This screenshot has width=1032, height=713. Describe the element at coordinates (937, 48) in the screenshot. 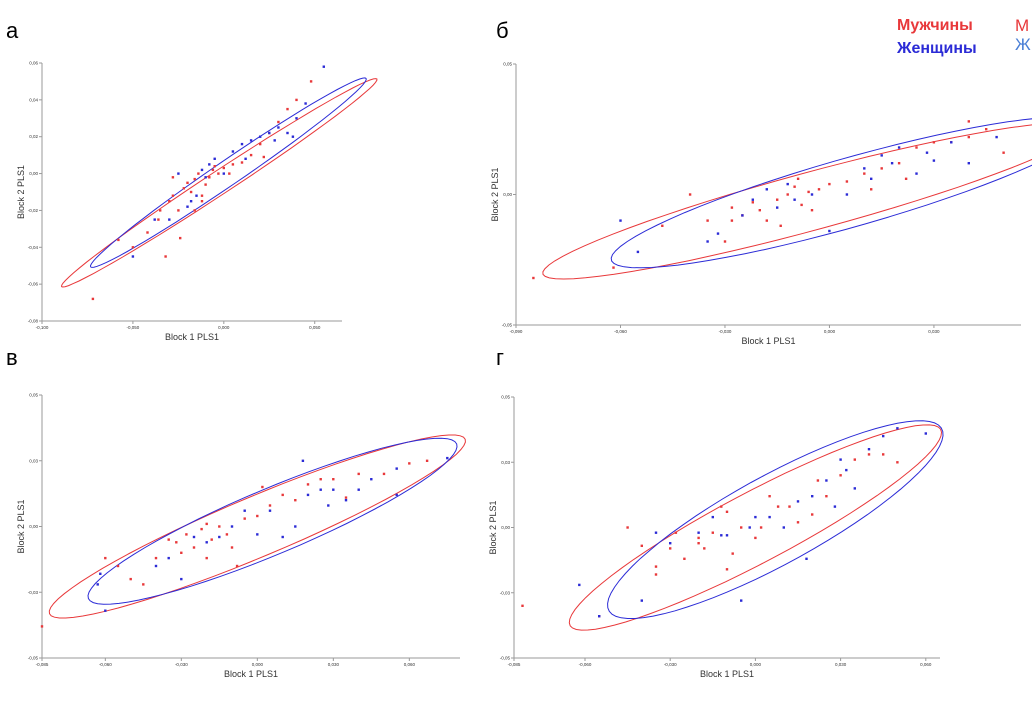

I see `legend-women: Женщины` at that location.